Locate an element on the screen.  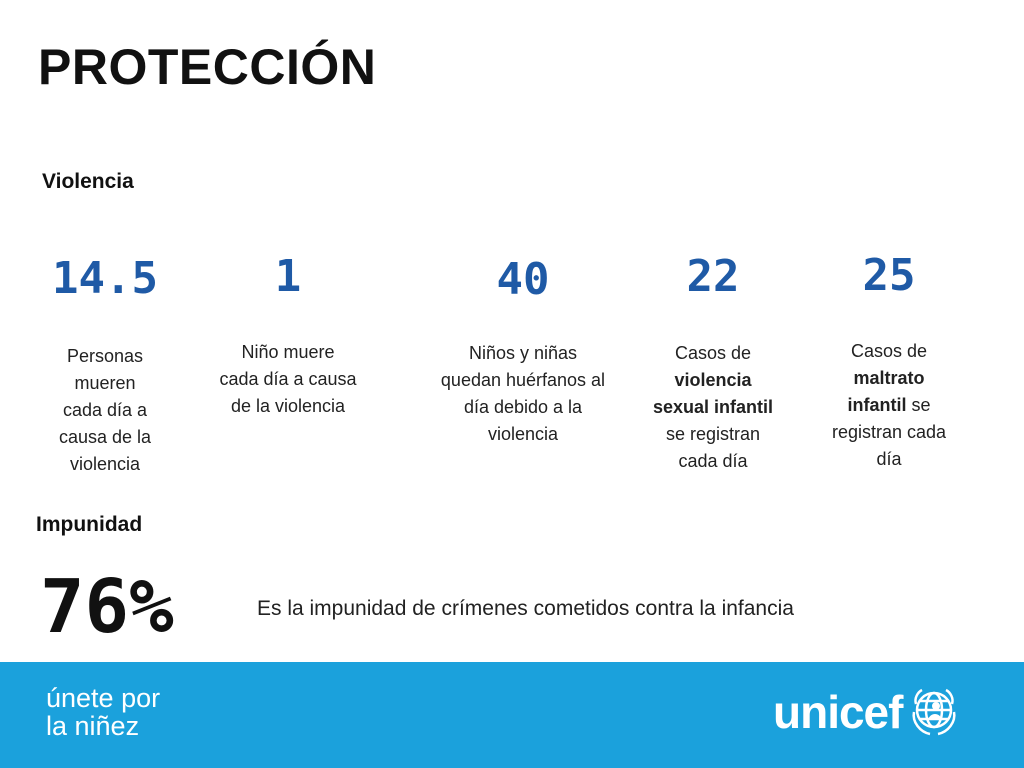
impunity-heading: Impunidad is located at coordinates (89, 524).